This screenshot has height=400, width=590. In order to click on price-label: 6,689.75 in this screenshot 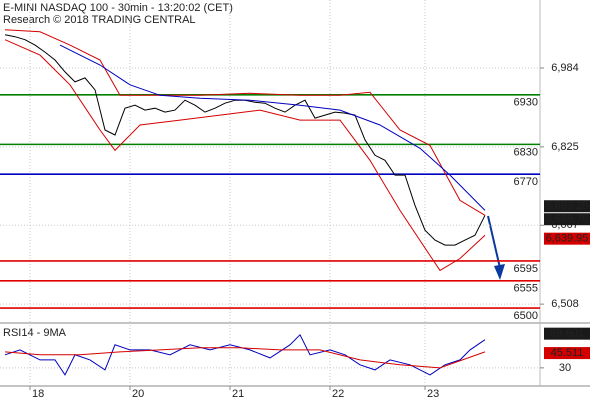, I will do `click(567, 219)`.